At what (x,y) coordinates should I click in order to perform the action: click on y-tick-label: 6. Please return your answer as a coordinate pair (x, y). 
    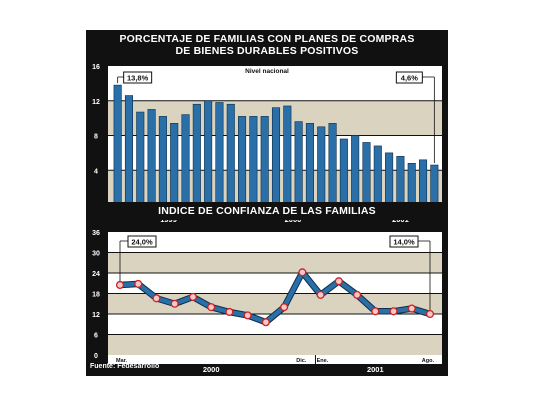
    Looking at the image, I should click on (96, 336).